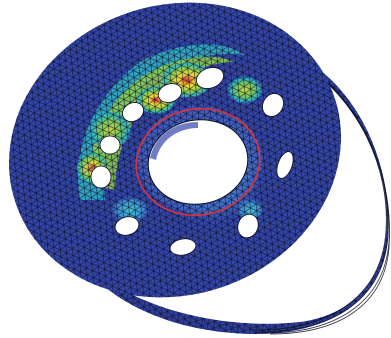  I want to click on highlight-ring, so click(198, 162).